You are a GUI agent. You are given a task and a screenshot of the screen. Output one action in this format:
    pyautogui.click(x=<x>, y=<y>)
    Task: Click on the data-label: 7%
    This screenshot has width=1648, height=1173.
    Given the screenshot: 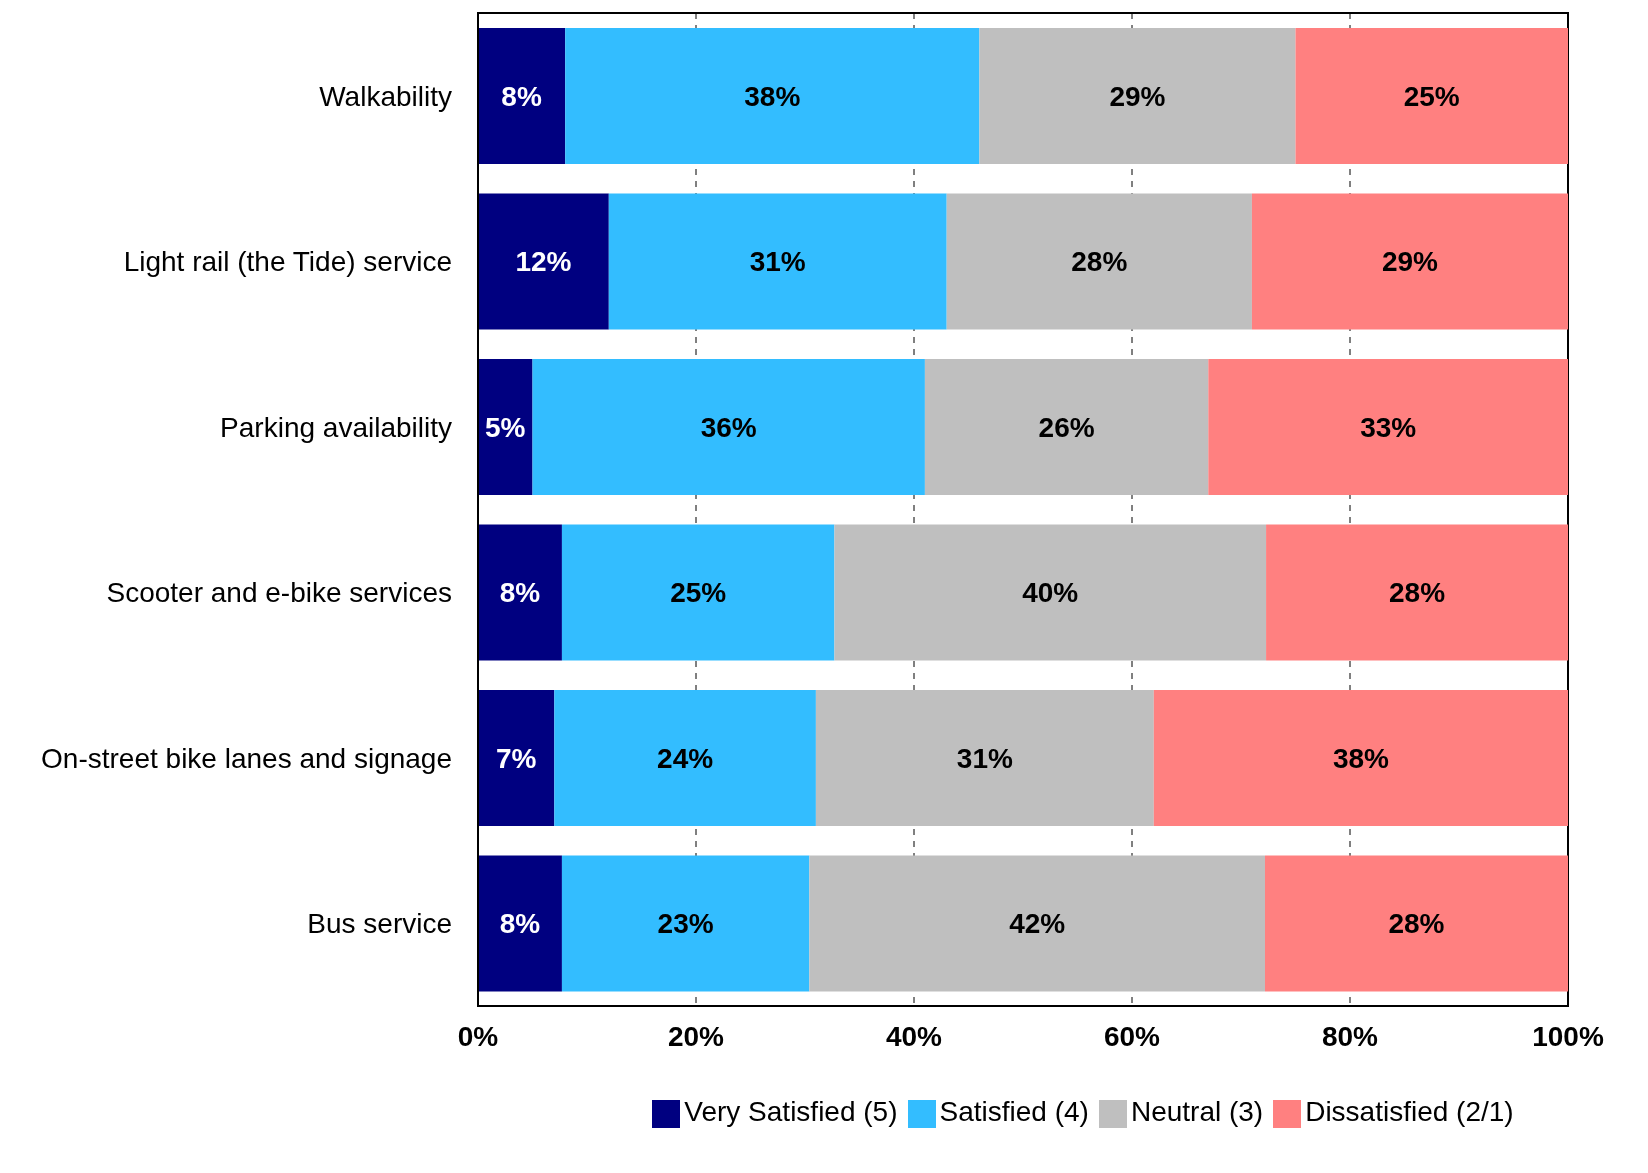 What is the action you would take?
    pyautogui.click(x=516, y=758)
    